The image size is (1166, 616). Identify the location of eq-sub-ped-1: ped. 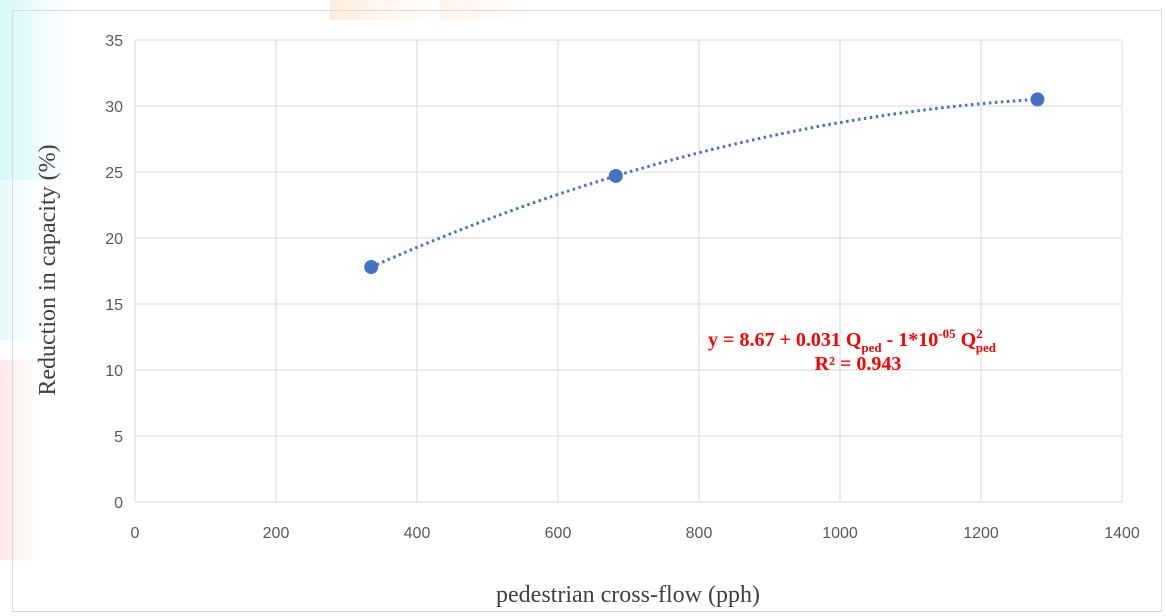
(871, 347).